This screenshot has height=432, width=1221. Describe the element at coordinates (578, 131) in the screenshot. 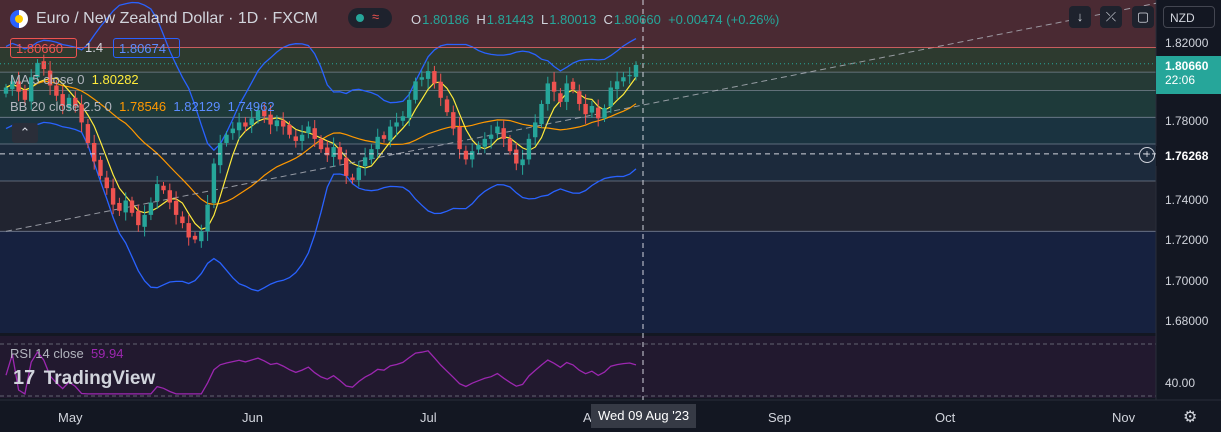

I see `level-band` at that location.